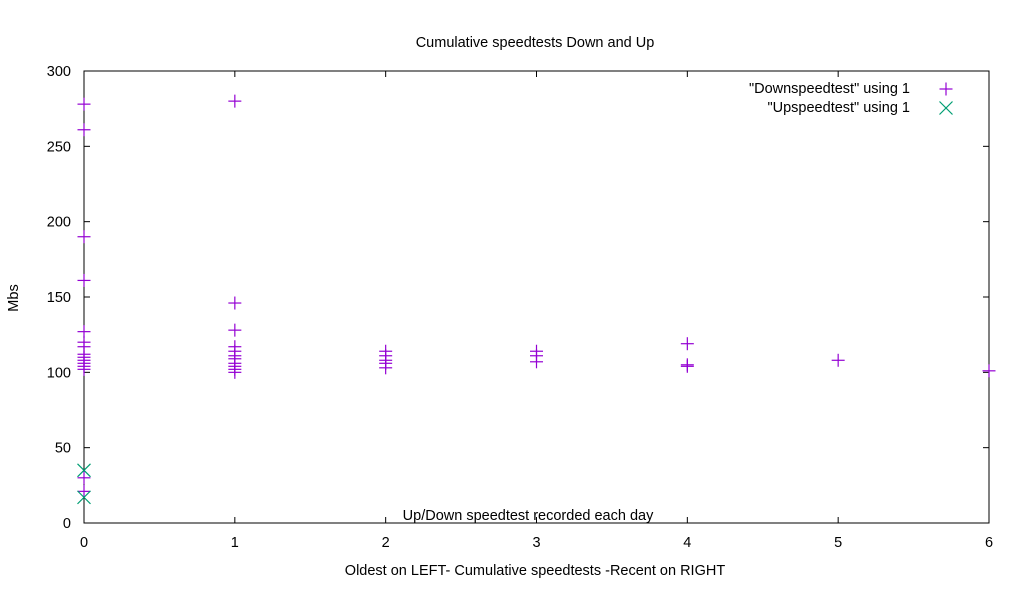 This screenshot has width=1020, height=600. Describe the element at coordinates (59, 373) in the screenshot. I see `y-tick-label-2: 100` at that location.